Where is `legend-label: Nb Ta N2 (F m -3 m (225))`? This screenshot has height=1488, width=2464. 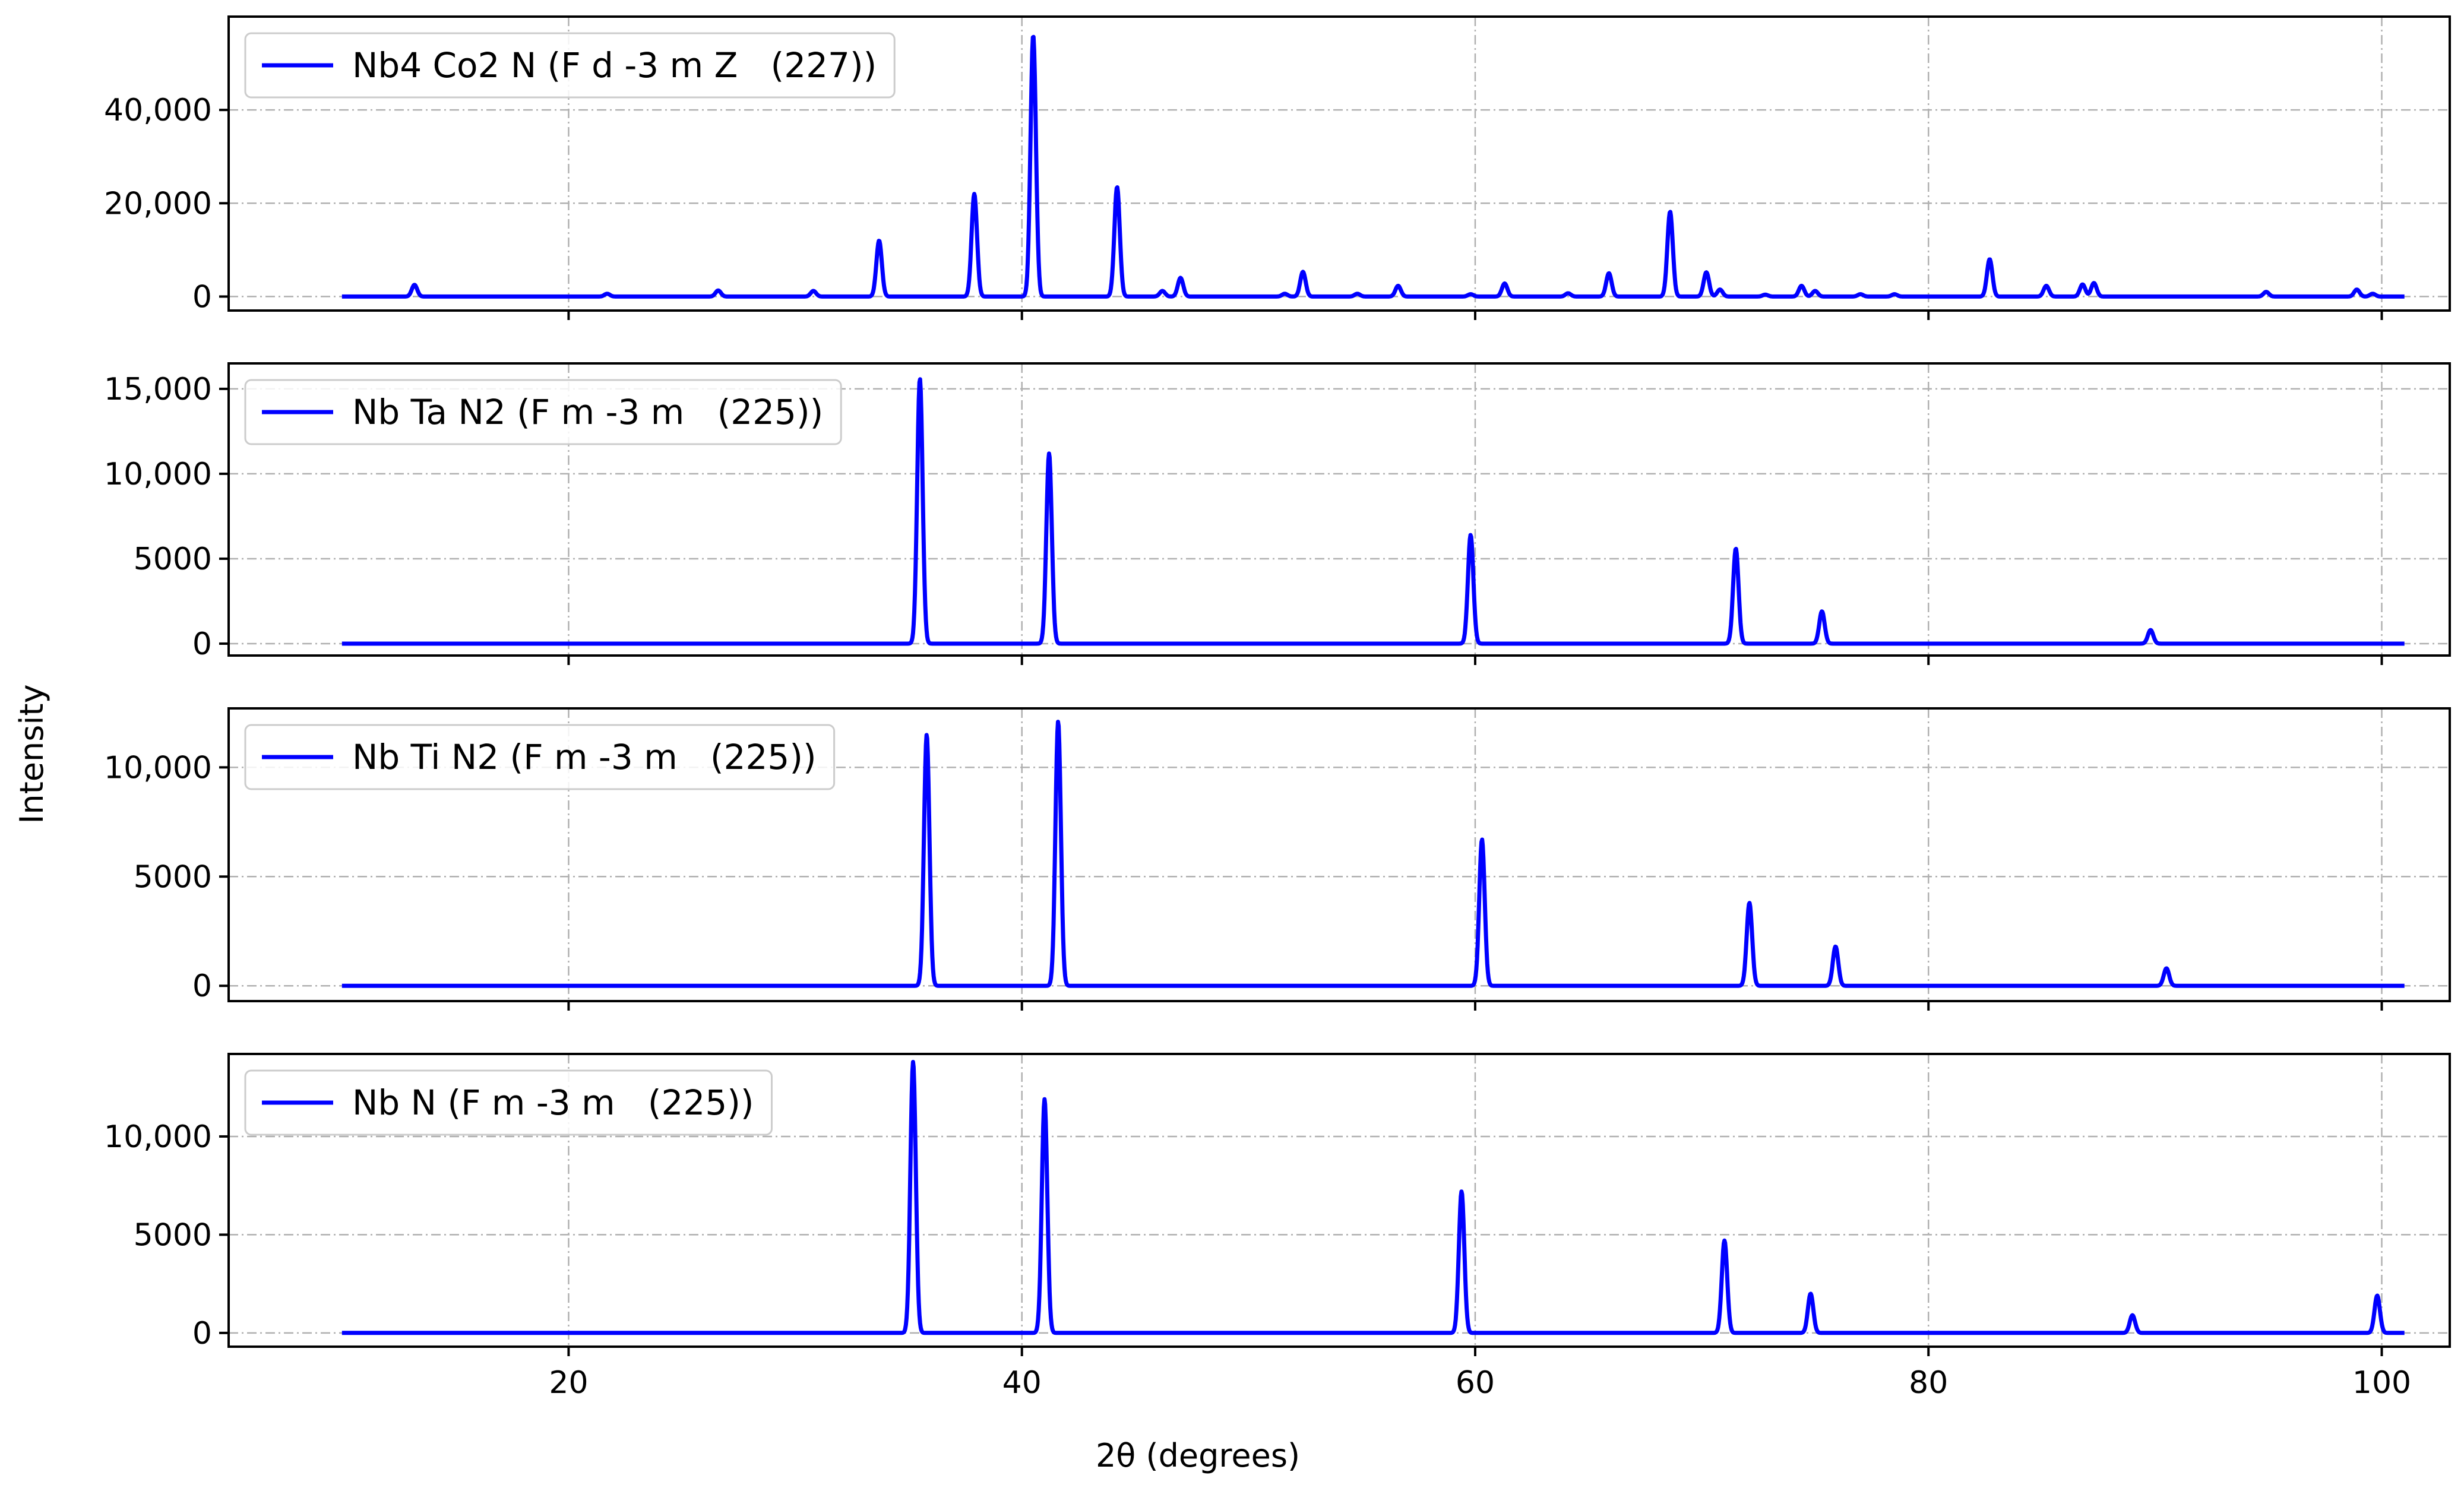
legend-label: Nb Ta N2 (F m -3 m (225)) is located at coordinates (587, 412).